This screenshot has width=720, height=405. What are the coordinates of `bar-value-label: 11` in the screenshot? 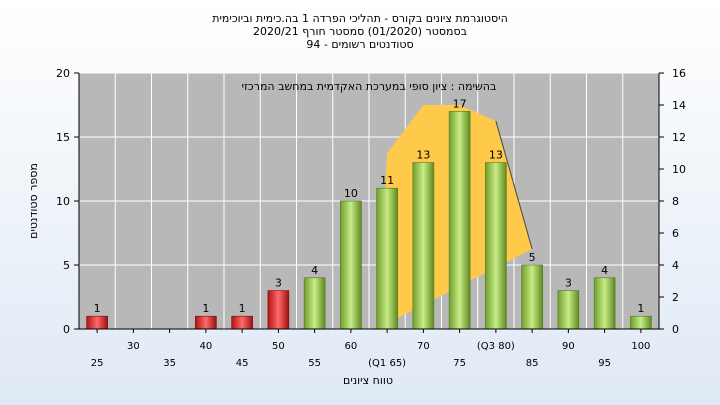 It's located at (387, 180).